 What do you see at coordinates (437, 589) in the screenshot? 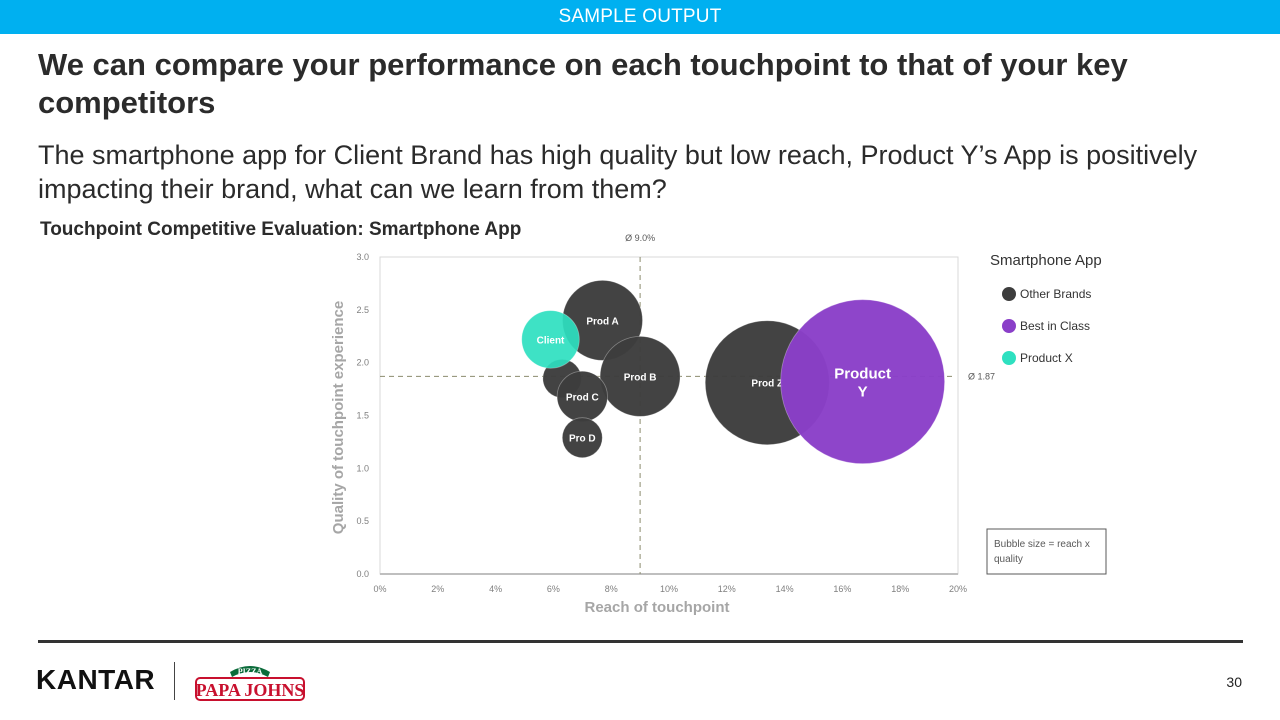
I see `x-tick-label: 2%` at bounding box center [437, 589].